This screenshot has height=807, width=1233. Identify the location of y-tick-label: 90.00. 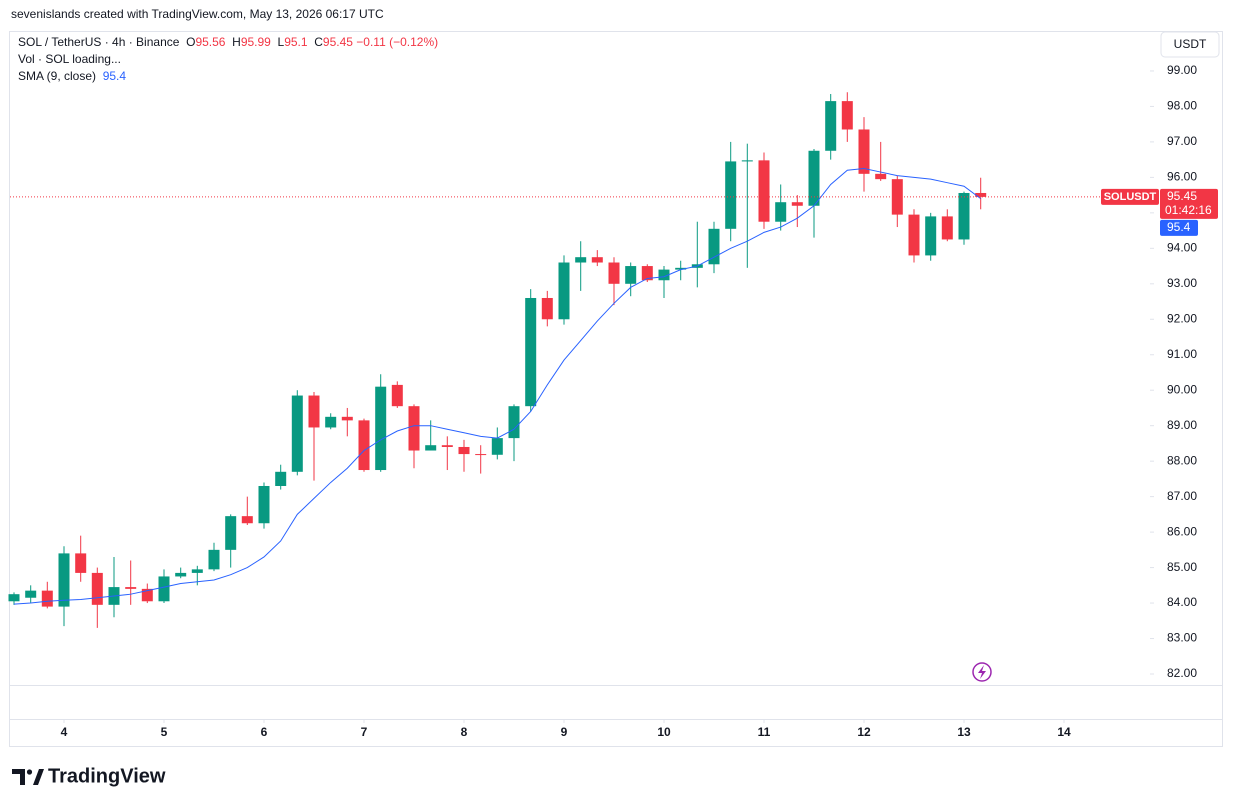
(1182, 389).